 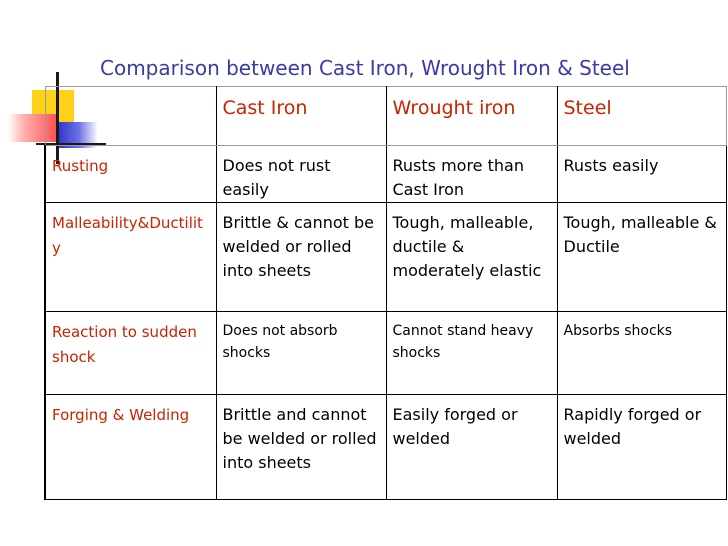 What do you see at coordinates (471, 447) in the screenshot?
I see `cell-wrought-iron: Easily forged or welded` at bounding box center [471, 447].